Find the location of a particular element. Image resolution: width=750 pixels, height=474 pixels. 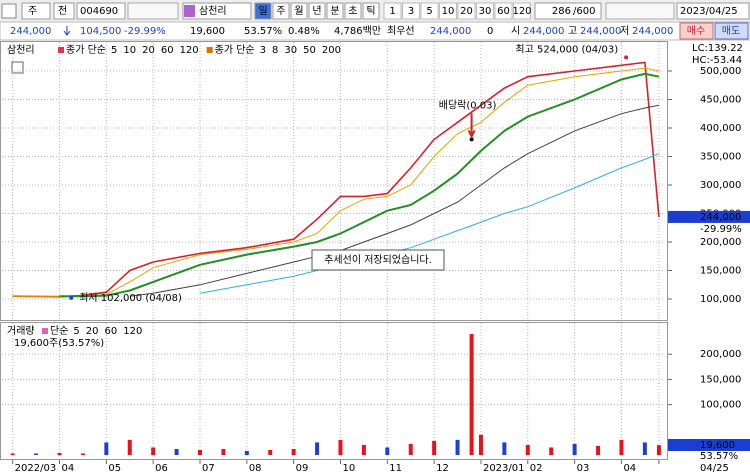

low-label: 저 is located at coordinates (624, 31).